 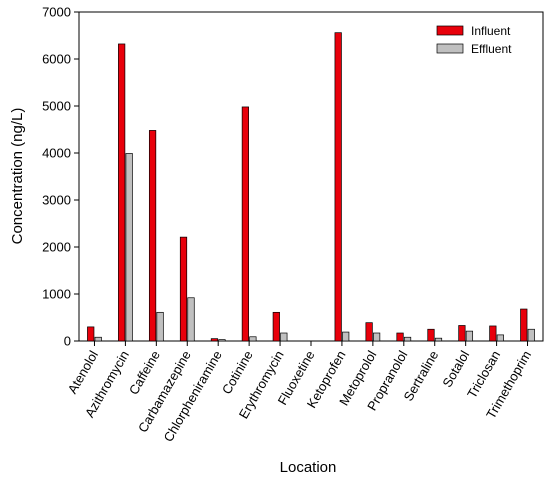 I want to click on bar-effluent-chlorpheniramine, so click(x=222, y=340).